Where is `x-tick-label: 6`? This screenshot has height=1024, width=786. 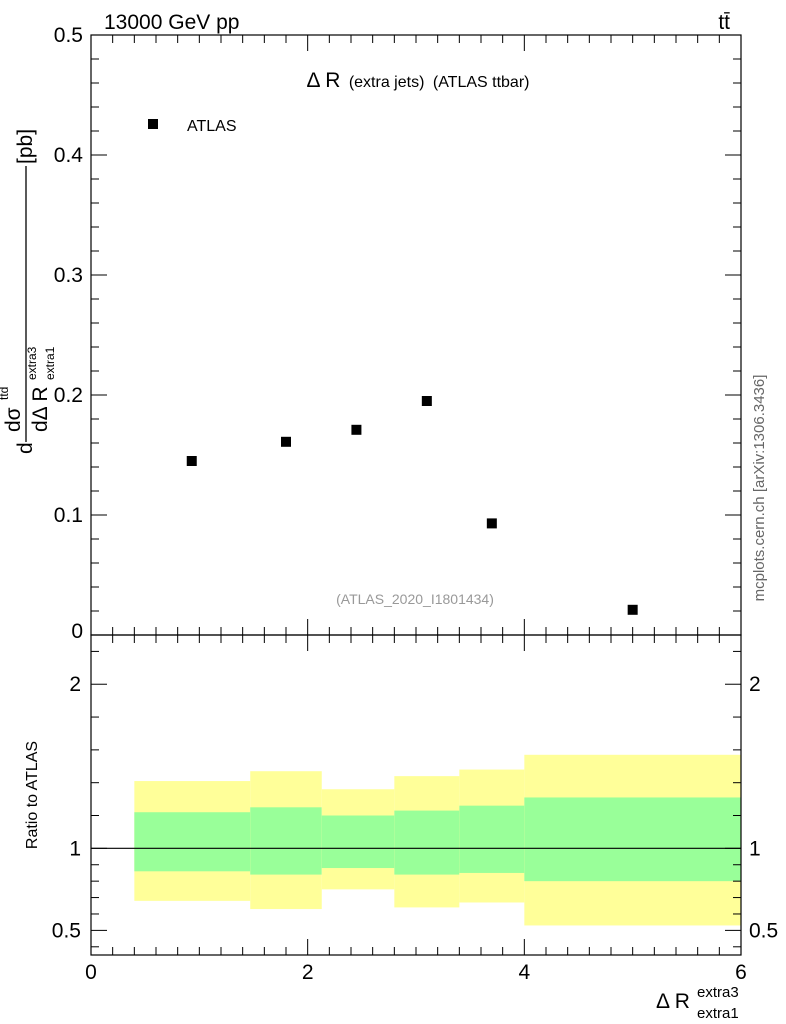
x-tick-label: 6 is located at coordinates (741, 972).